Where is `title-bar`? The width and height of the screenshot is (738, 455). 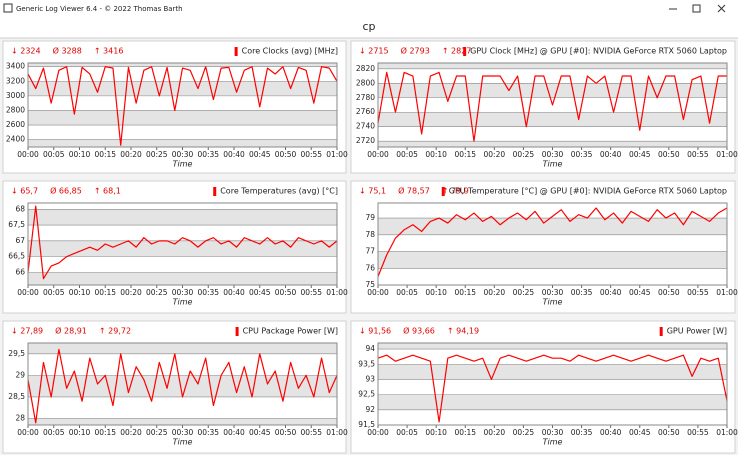 title-bar is located at coordinates (369, 8).